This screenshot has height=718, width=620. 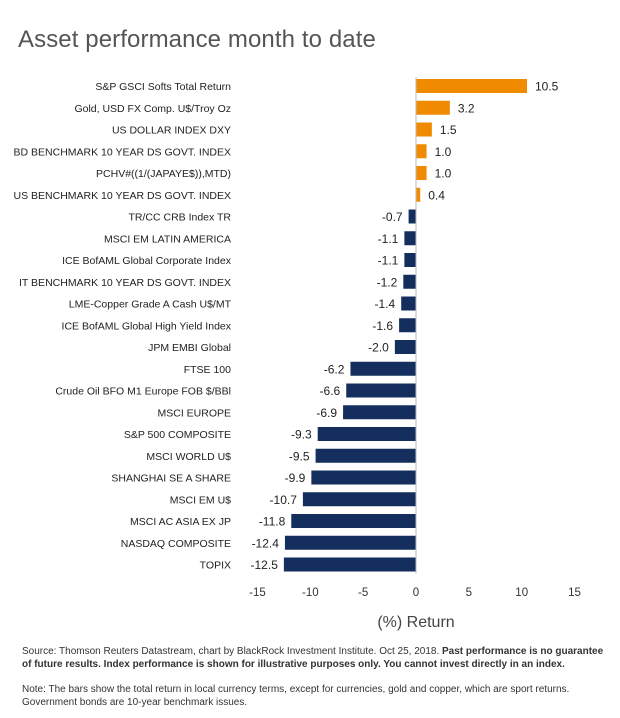 I want to click on data-label: -1.6, so click(x=382, y=326).